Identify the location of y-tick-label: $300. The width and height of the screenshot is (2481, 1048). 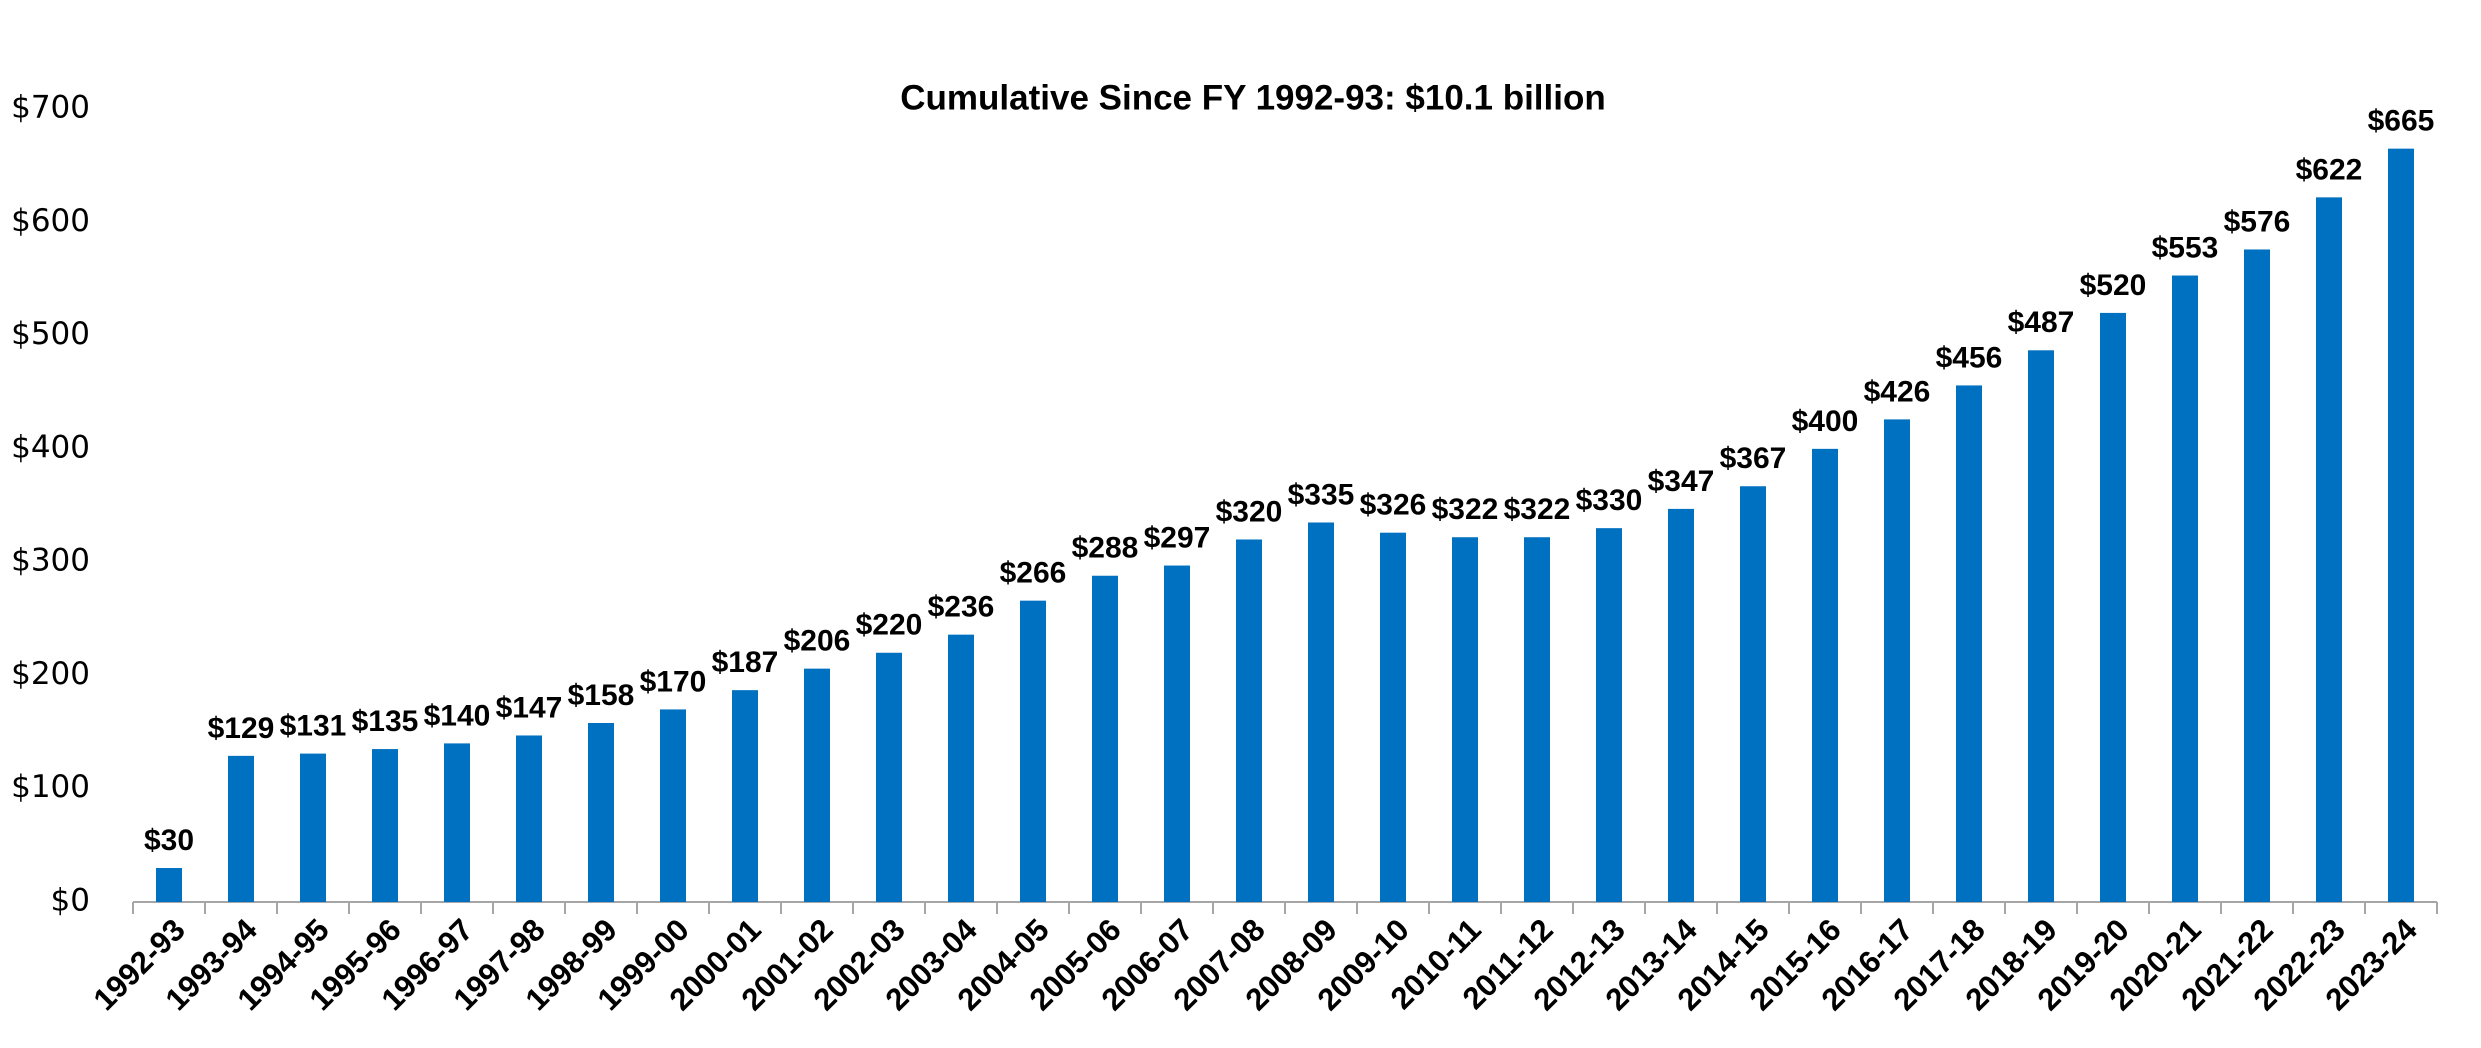
(50, 561).